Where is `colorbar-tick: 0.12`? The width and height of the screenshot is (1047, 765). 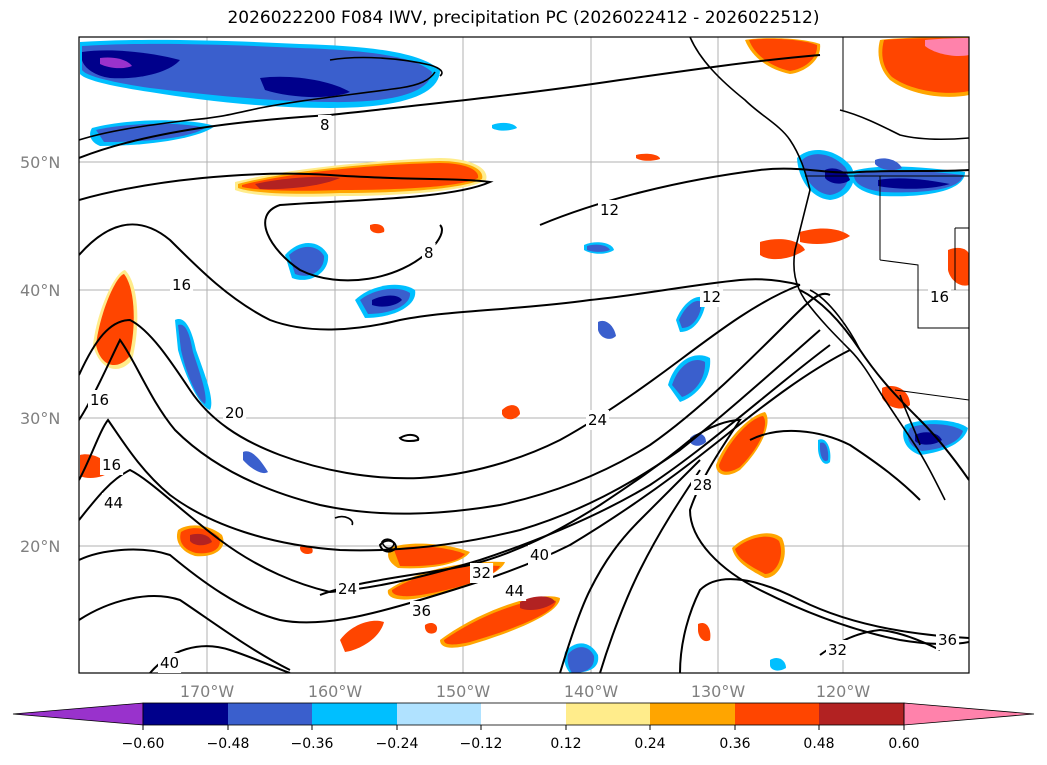
colorbar-tick: 0.12 is located at coordinates (565, 744).